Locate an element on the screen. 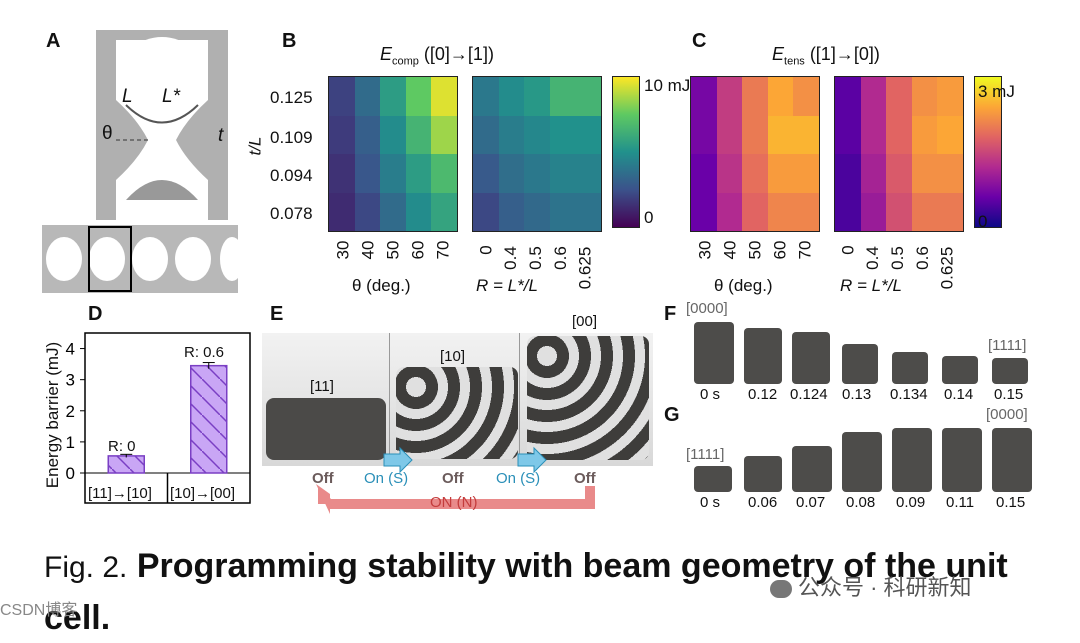 The height and width of the screenshot is (643, 1080). photo-divider is located at coordinates (389, 399).